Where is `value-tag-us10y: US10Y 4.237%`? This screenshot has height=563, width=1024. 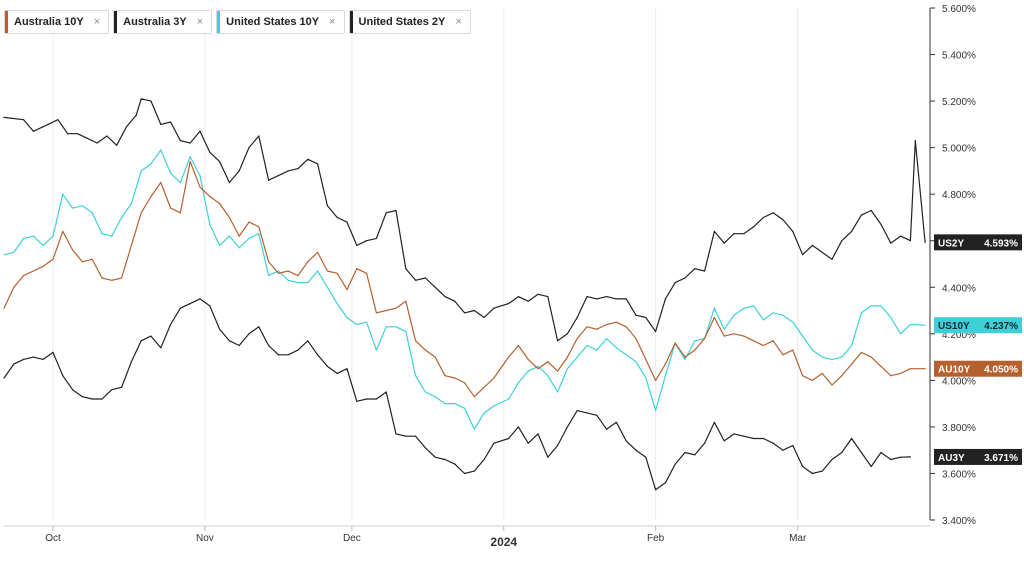 value-tag-us10y: US10Y 4.237% is located at coordinates (978, 325).